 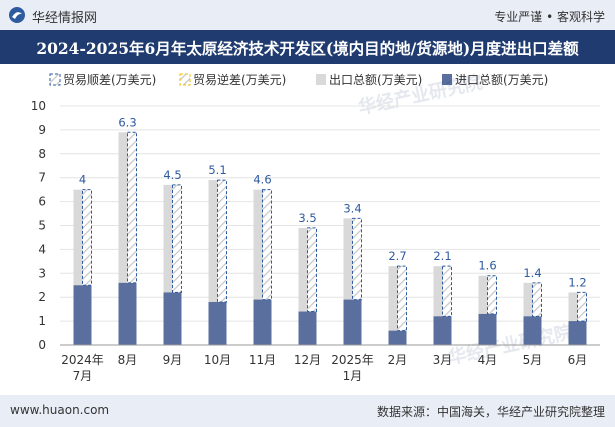 What do you see at coordinates (42, 345) in the screenshot?
I see `y-tick-label: 0` at bounding box center [42, 345].